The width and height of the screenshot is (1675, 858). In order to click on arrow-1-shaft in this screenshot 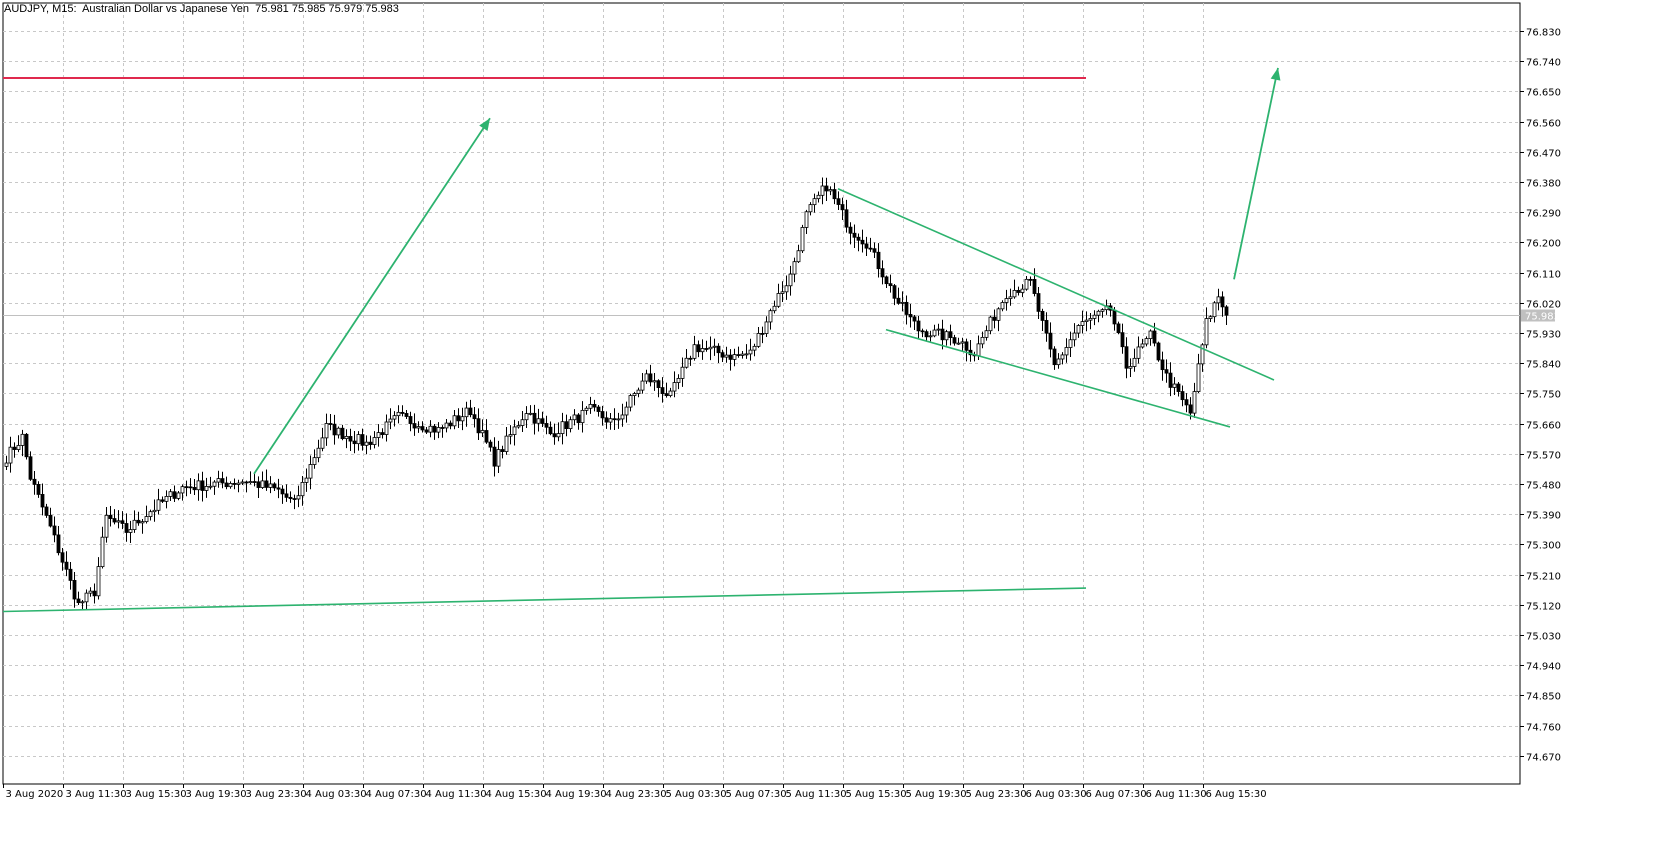, I will do `click(372, 296)`.